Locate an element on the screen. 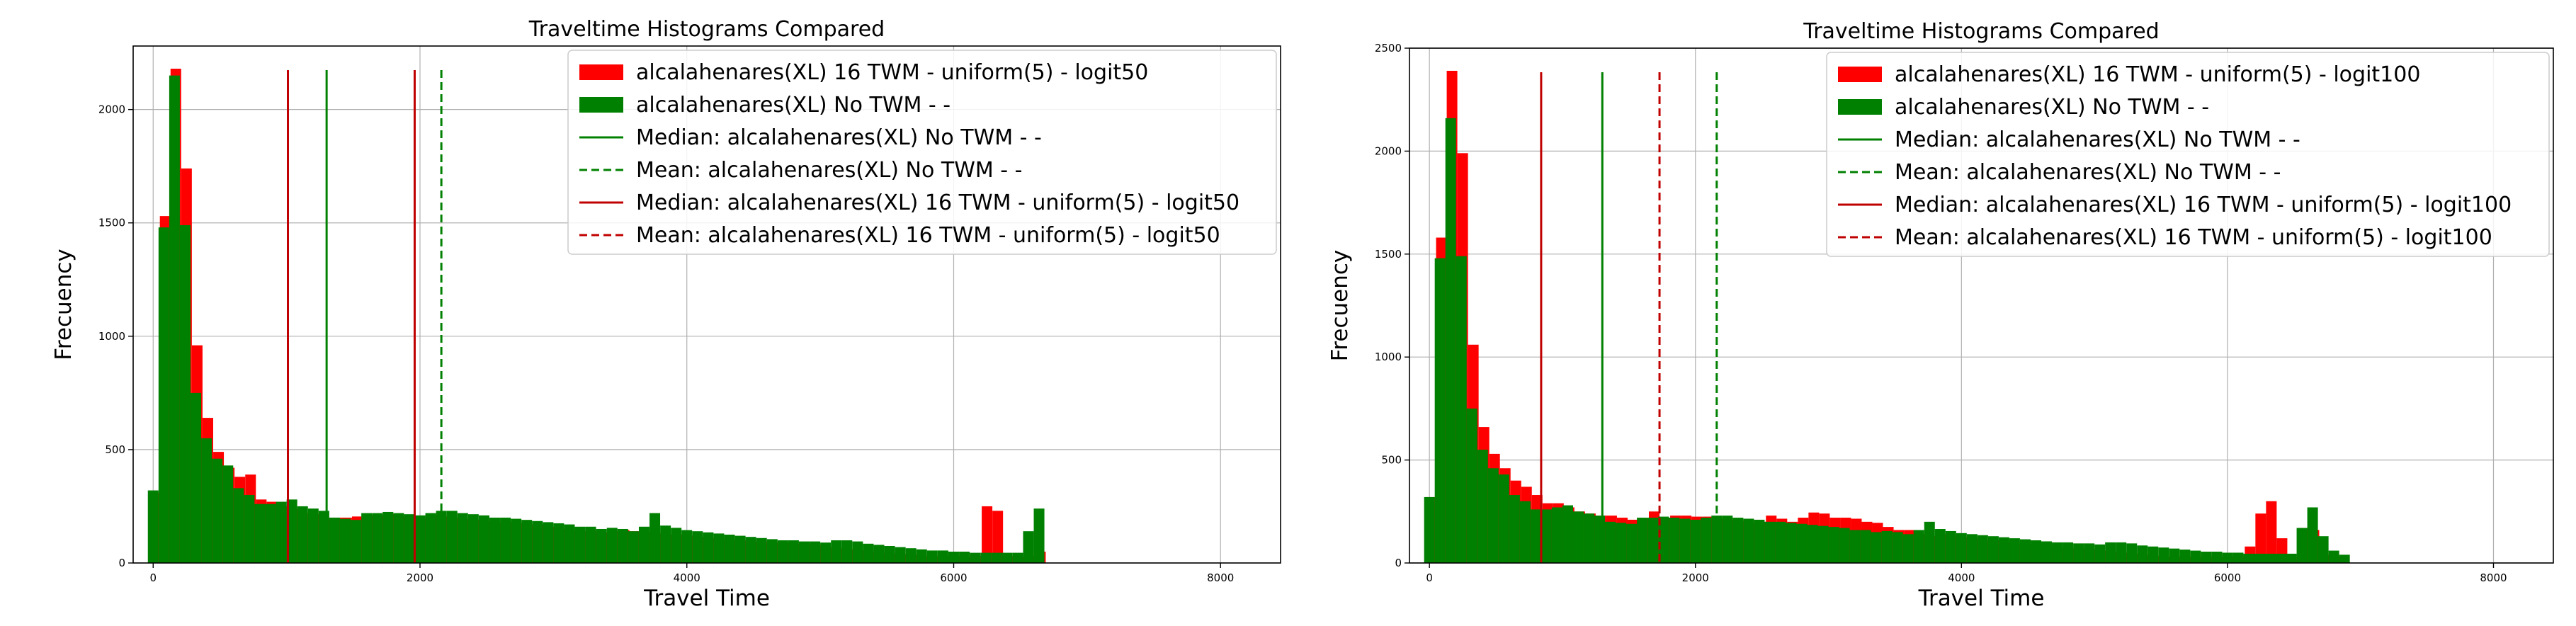 This screenshot has height=626, width=2576. y-tick-label: 1000 is located at coordinates (1388, 357).